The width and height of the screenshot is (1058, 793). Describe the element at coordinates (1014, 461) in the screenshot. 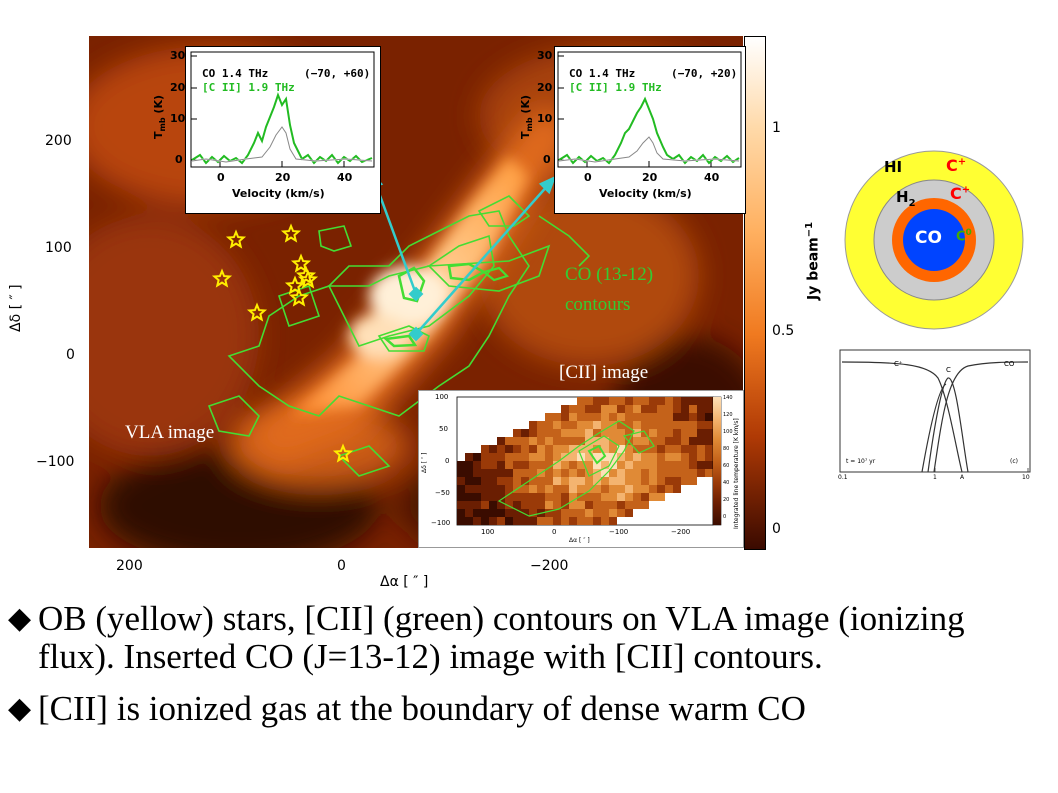

I see `abundance-panel-label: (c)` at that location.